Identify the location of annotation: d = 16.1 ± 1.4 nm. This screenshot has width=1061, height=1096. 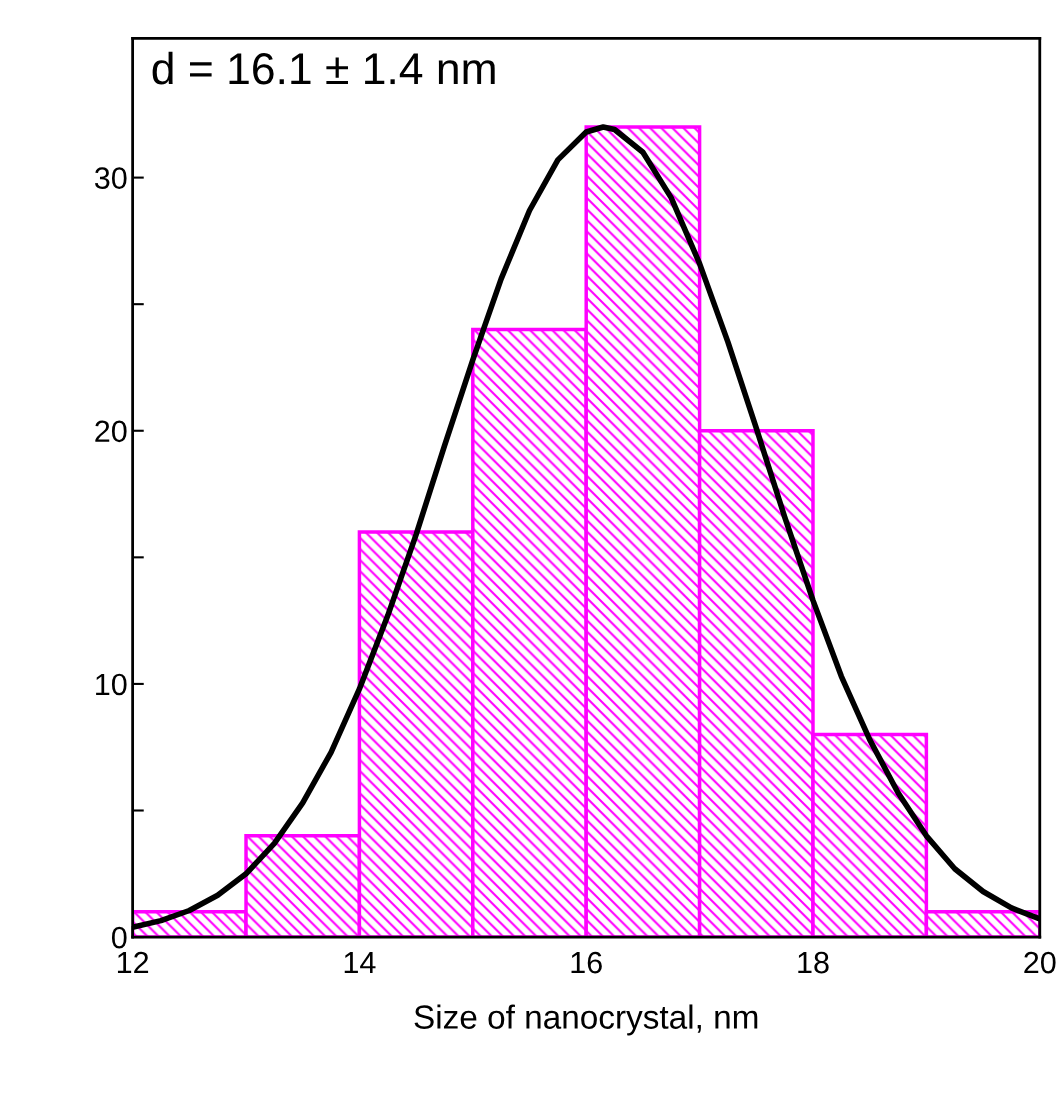
(323, 68).